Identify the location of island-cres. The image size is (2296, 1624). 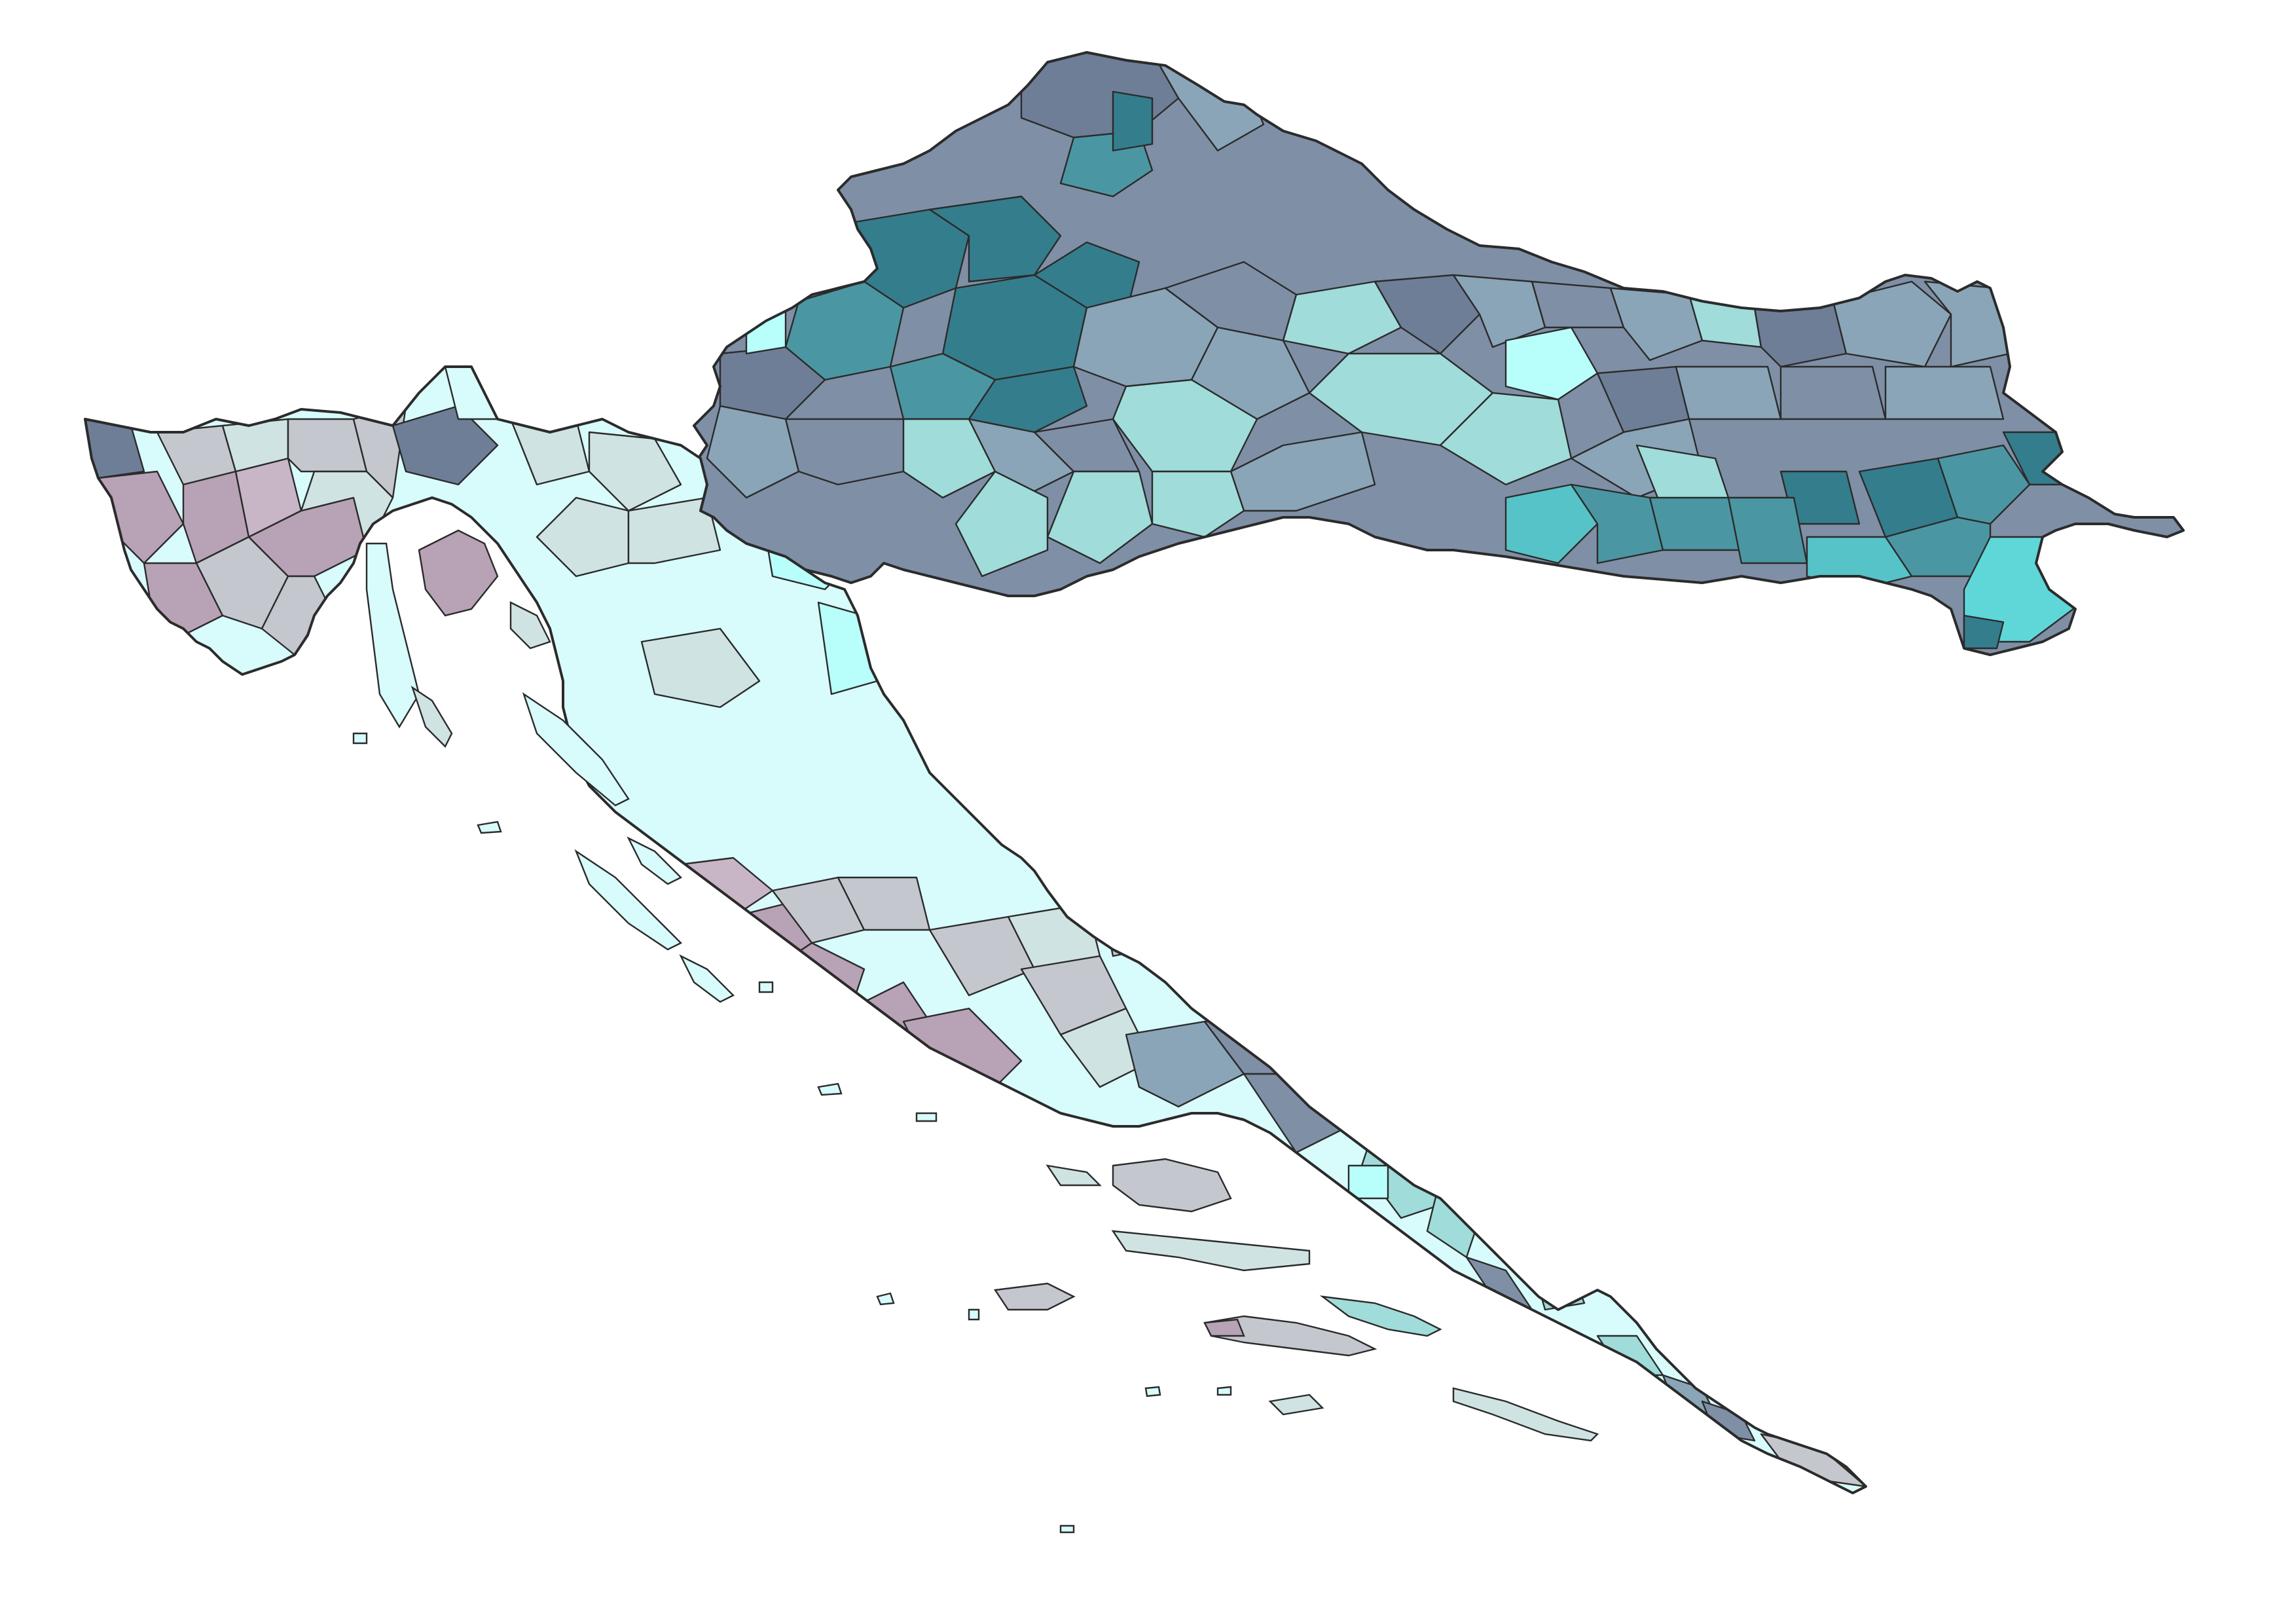
(392, 635).